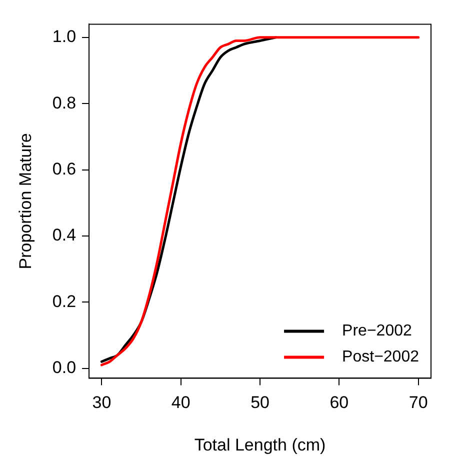  I want to click on y-axis-title: Proportion Mature, so click(25, 201).